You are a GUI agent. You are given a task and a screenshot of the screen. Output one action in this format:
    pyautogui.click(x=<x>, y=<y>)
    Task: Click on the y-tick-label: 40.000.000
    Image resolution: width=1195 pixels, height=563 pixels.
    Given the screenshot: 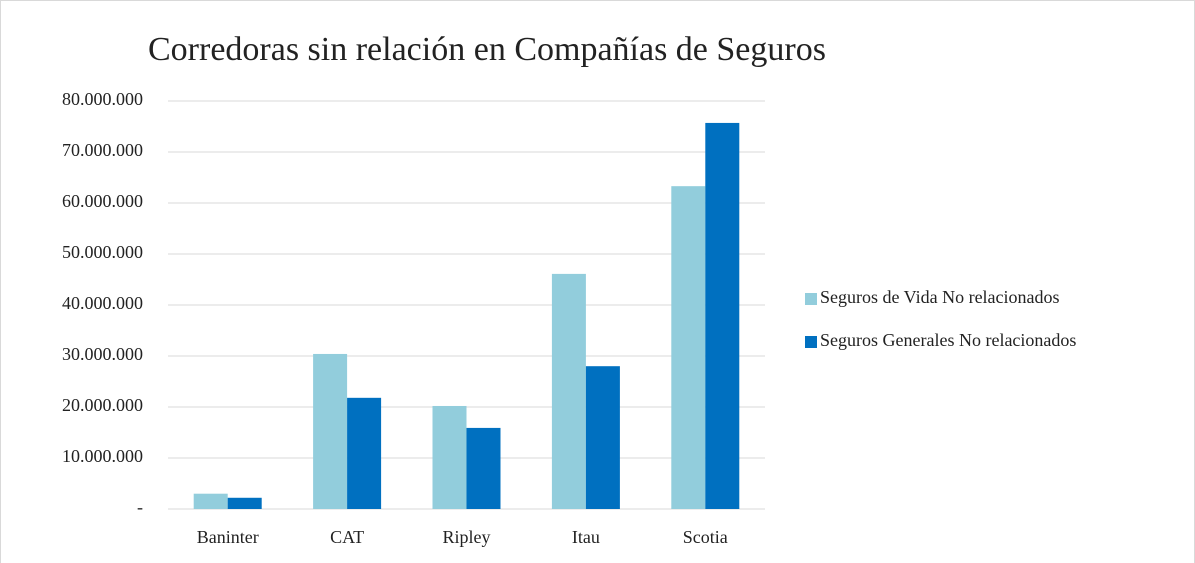 What is the action you would take?
    pyautogui.click(x=102, y=303)
    